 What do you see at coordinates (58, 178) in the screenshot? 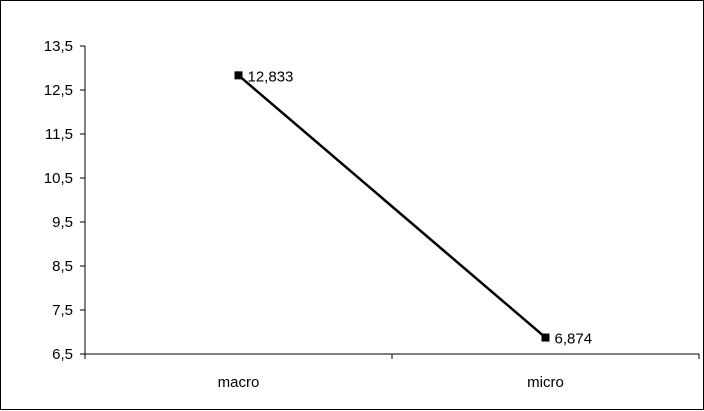
I see `y-tick-label: 10,5` at bounding box center [58, 178].